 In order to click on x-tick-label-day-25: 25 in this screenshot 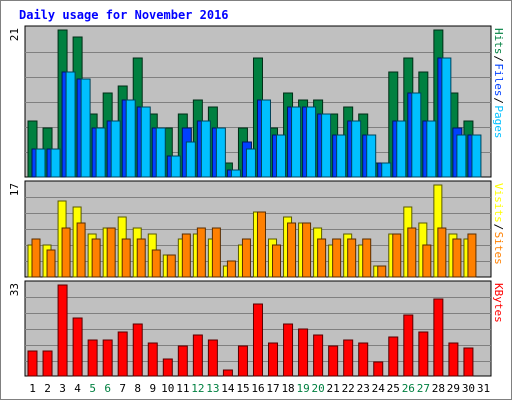, I will do `click(393, 388)`.